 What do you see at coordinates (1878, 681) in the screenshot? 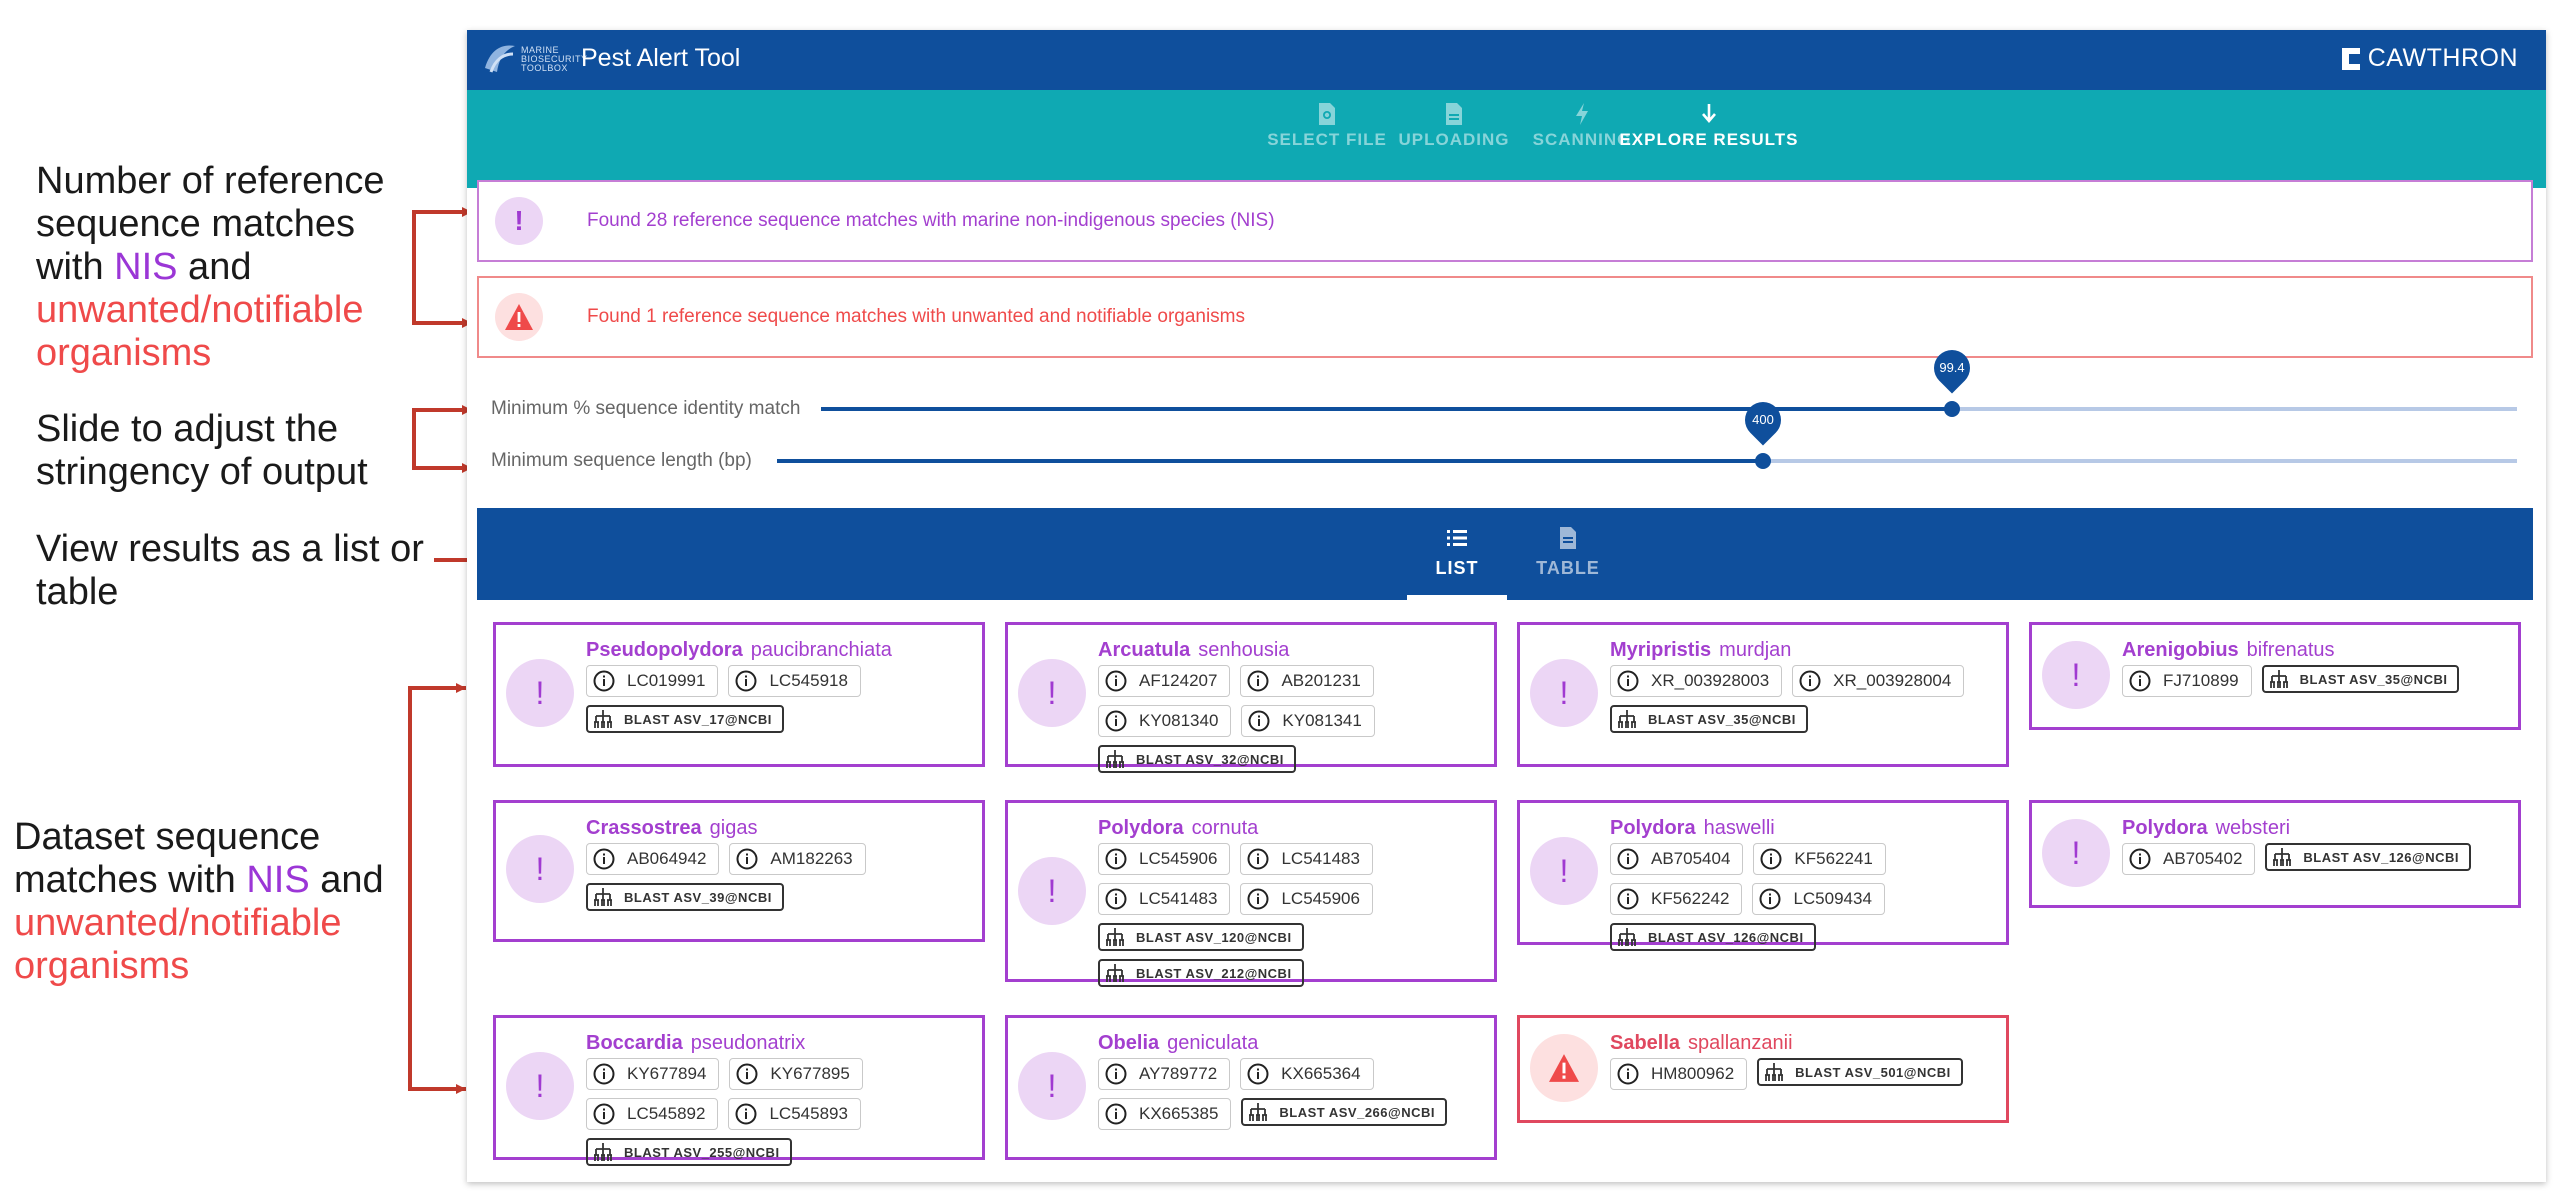
I see `accession-chip: XR_003928004` at bounding box center [1878, 681].